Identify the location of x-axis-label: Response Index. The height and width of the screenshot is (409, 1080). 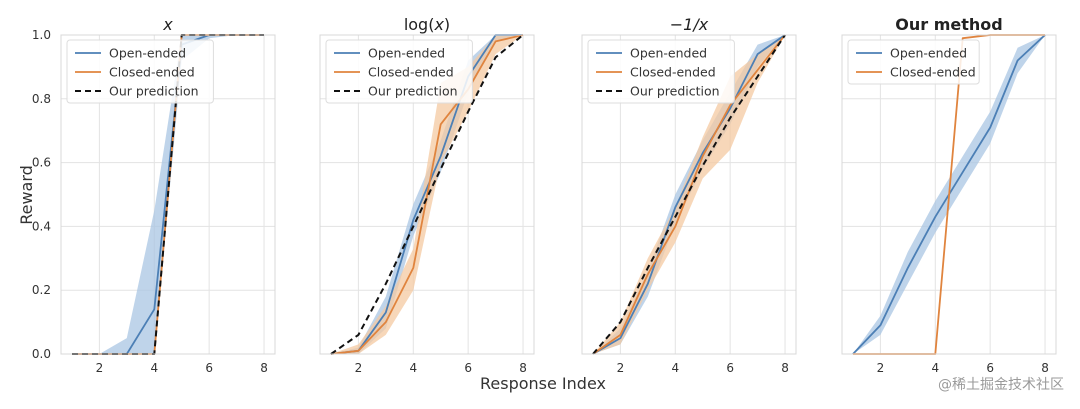
(543, 383).